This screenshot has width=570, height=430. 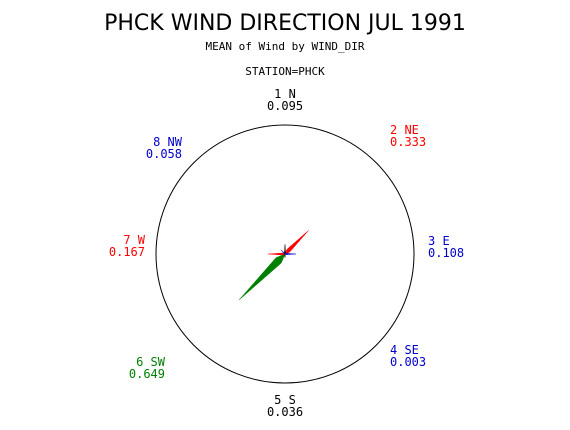 I want to click on petal-w, so click(x=277, y=254).